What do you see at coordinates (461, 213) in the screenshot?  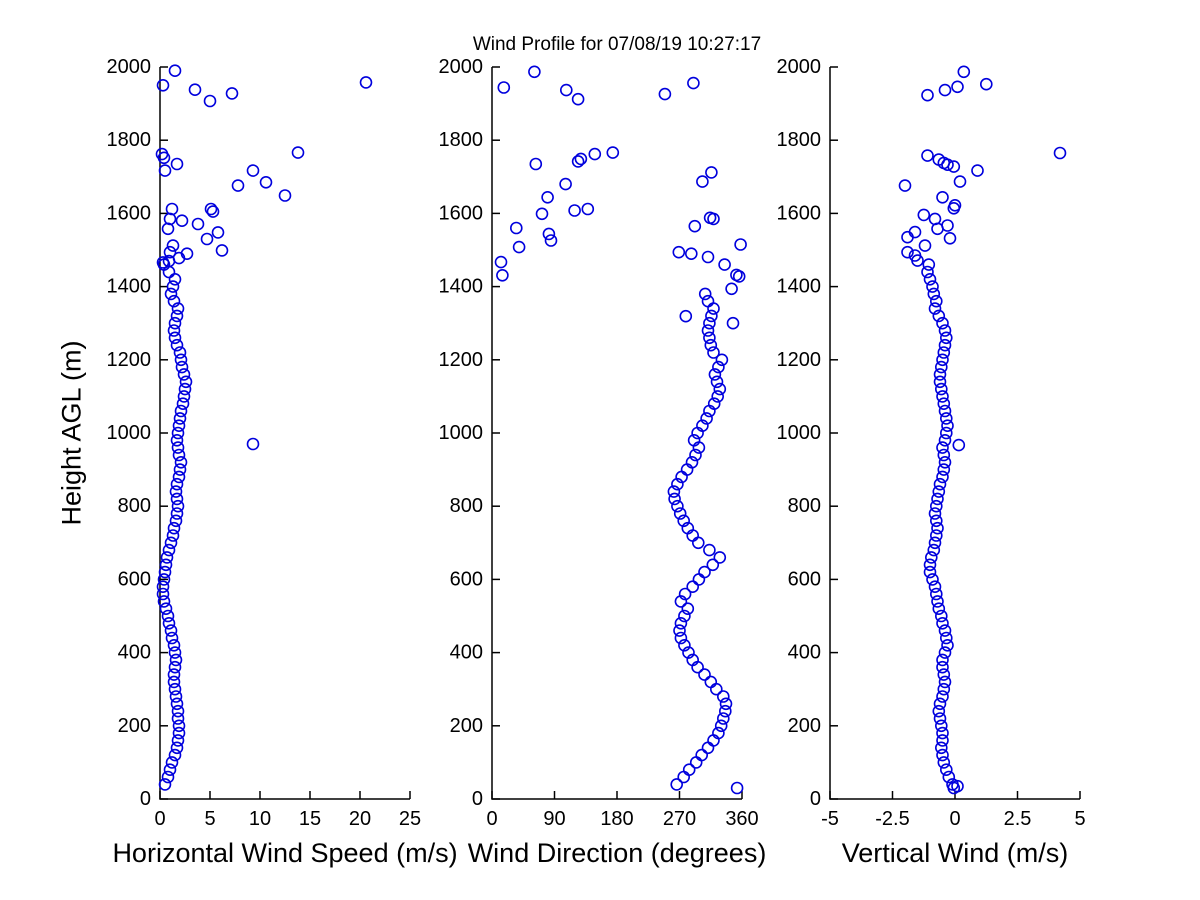 I see `y-tick-label: 1600` at bounding box center [461, 213].